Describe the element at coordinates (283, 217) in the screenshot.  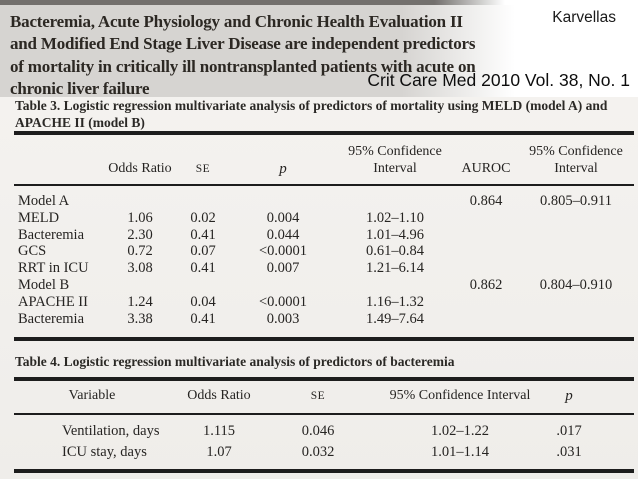
I see `p-cell: 0.004` at that location.